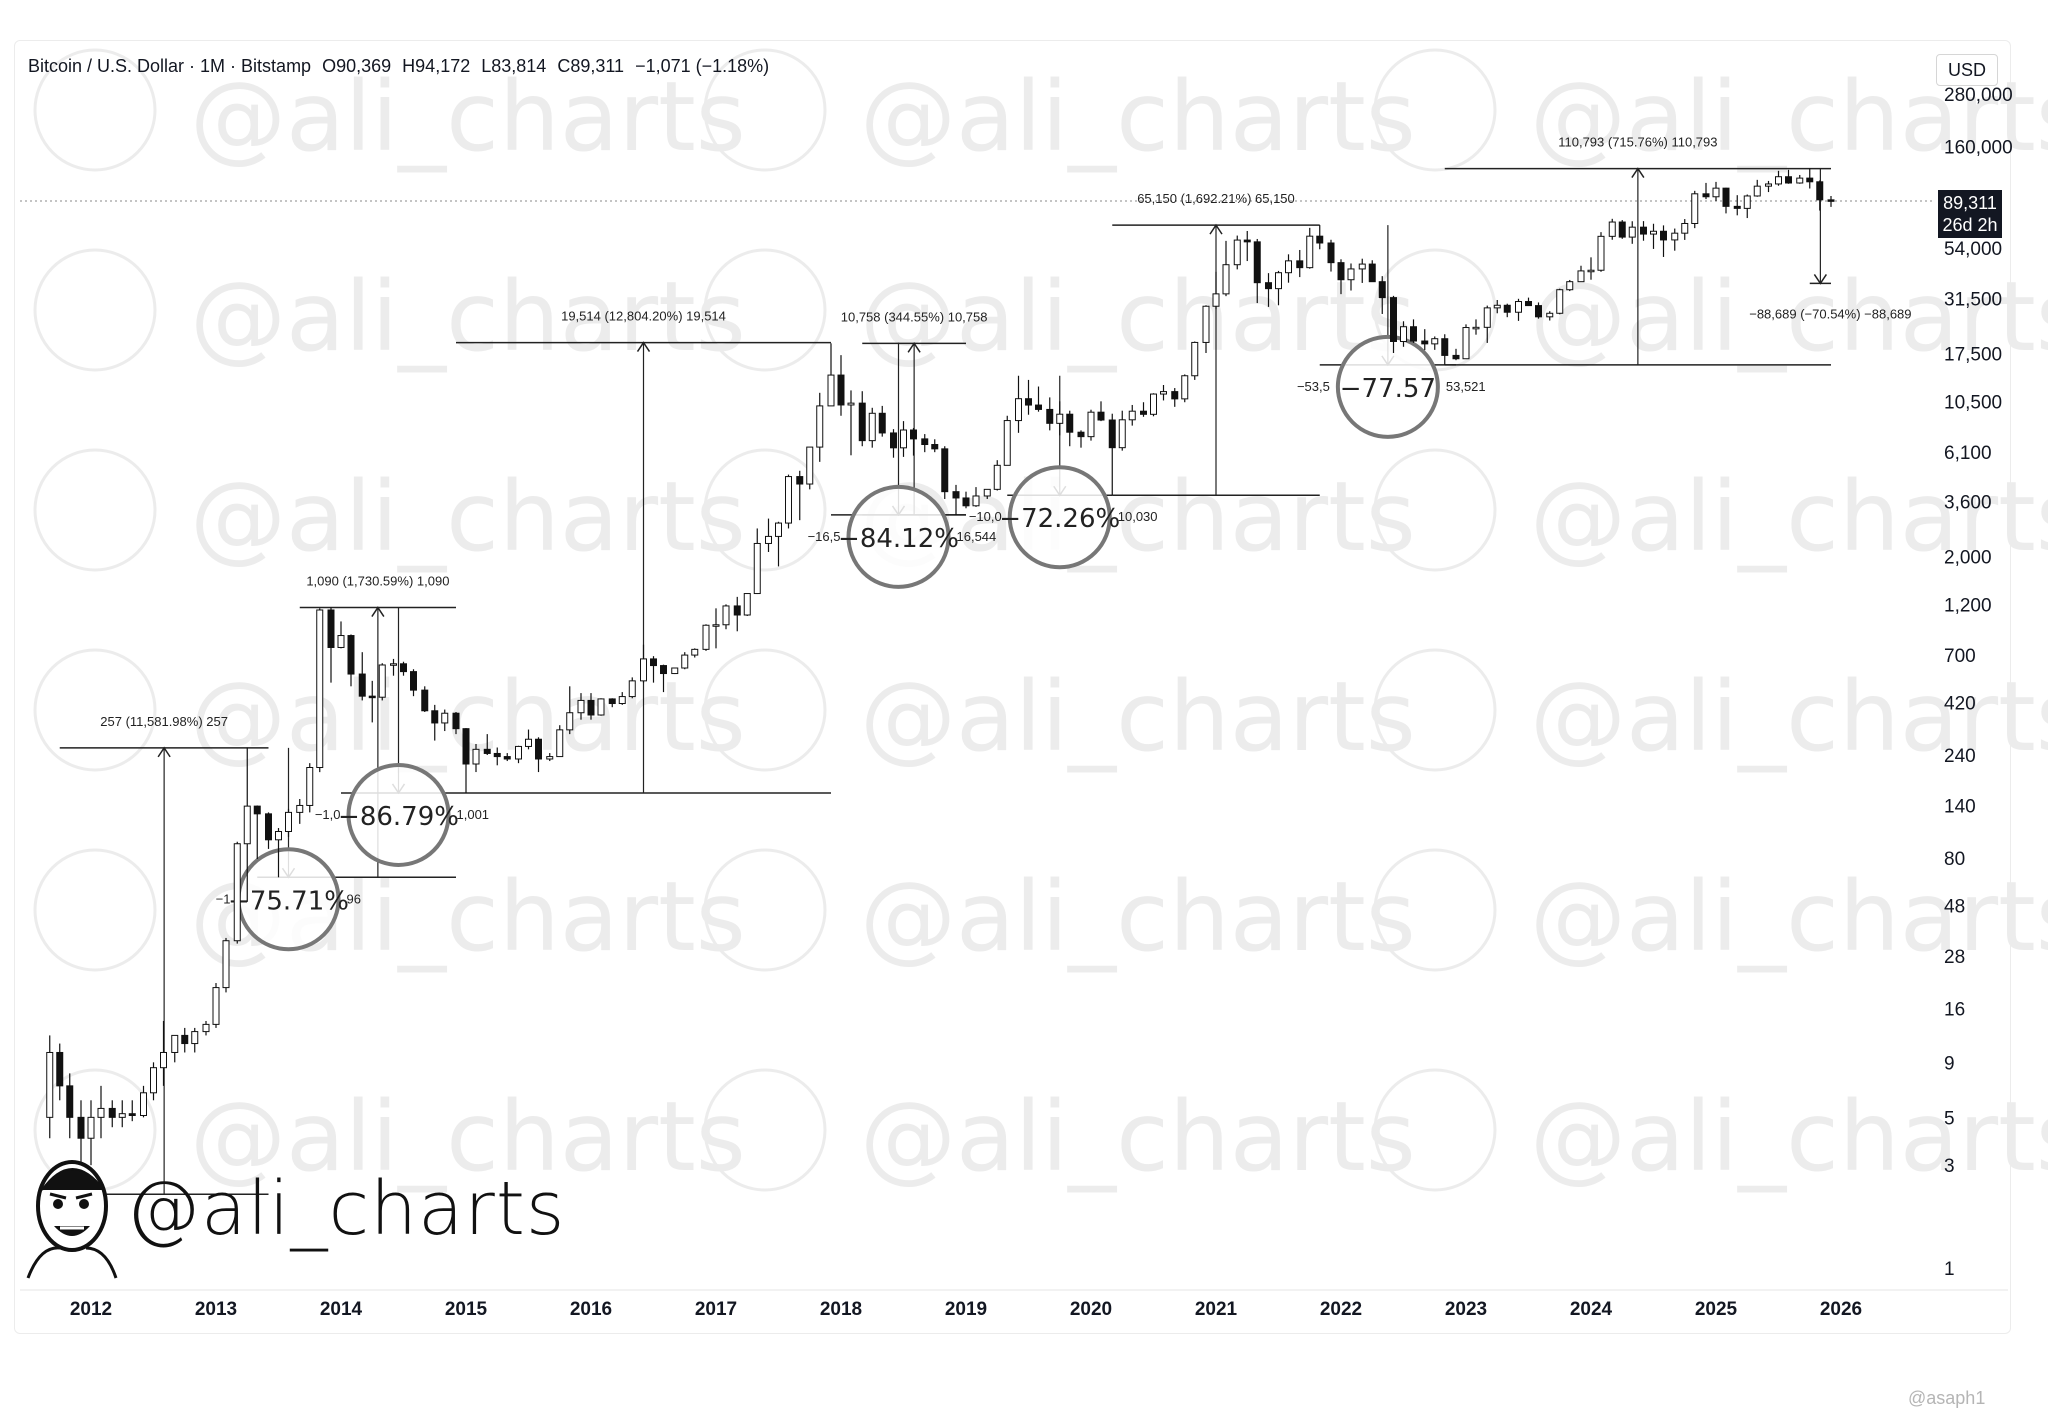 This screenshot has width=2048, height=1421. What do you see at coordinates (1388, 389) in the screenshot?
I see `drawdown-percent: −77.57` at bounding box center [1388, 389].